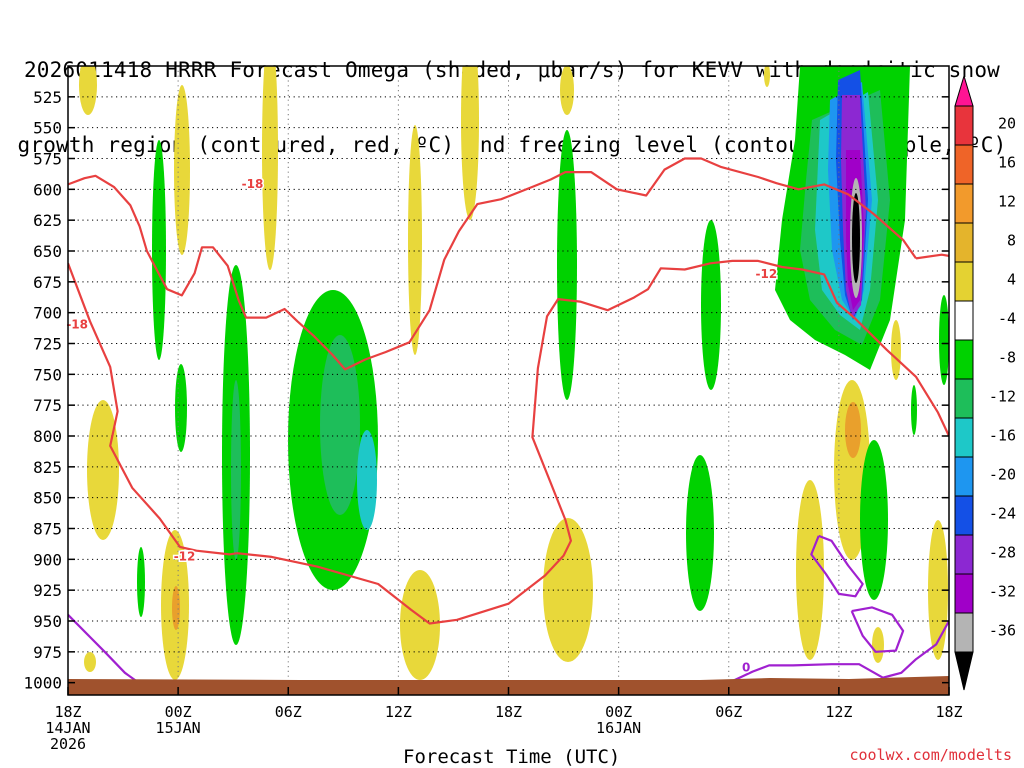 The height and width of the screenshot is (768, 1024). Describe the element at coordinates (1002, 553) in the screenshot. I see `colorbar-label: -28` at that location.